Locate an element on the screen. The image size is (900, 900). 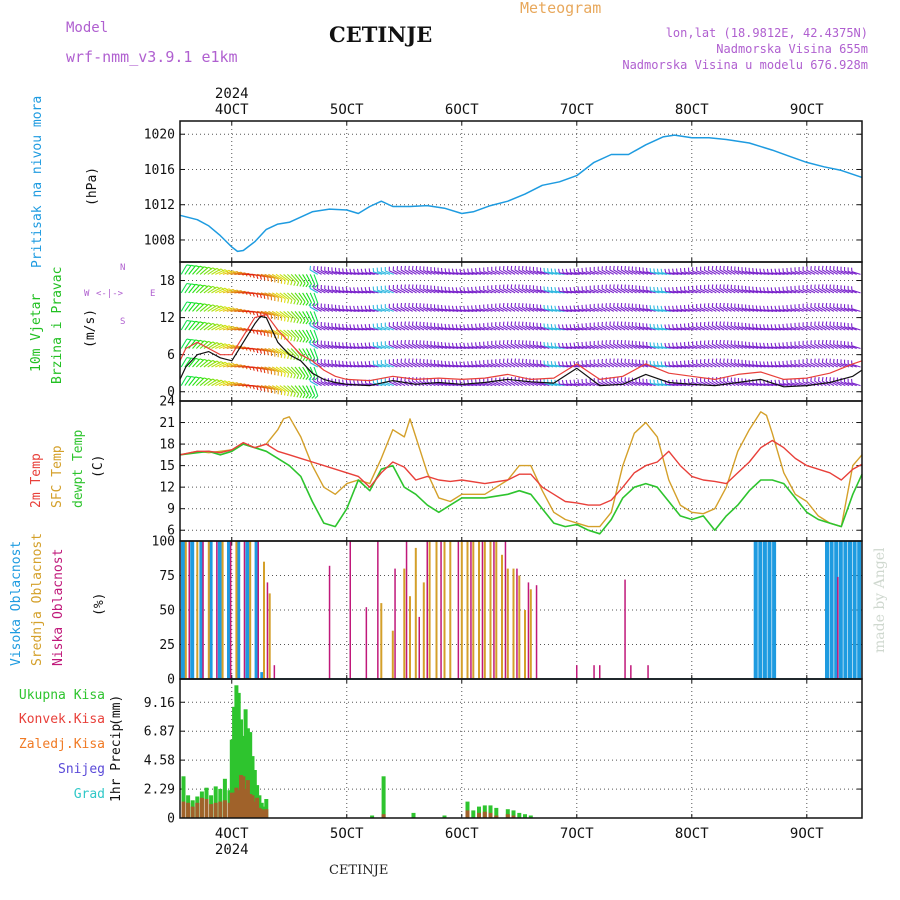
chart-title: Meteogram is located at coordinates (561, 8).